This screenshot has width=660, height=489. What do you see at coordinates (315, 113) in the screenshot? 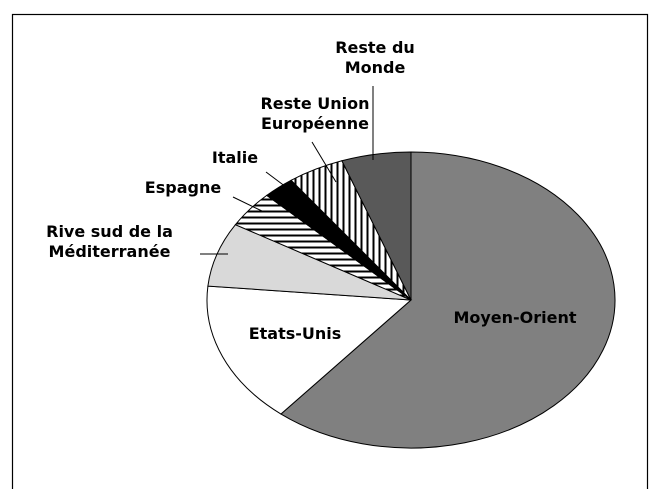
I see `slice-label: Reste Union Européenne` at bounding box center [315, 113].